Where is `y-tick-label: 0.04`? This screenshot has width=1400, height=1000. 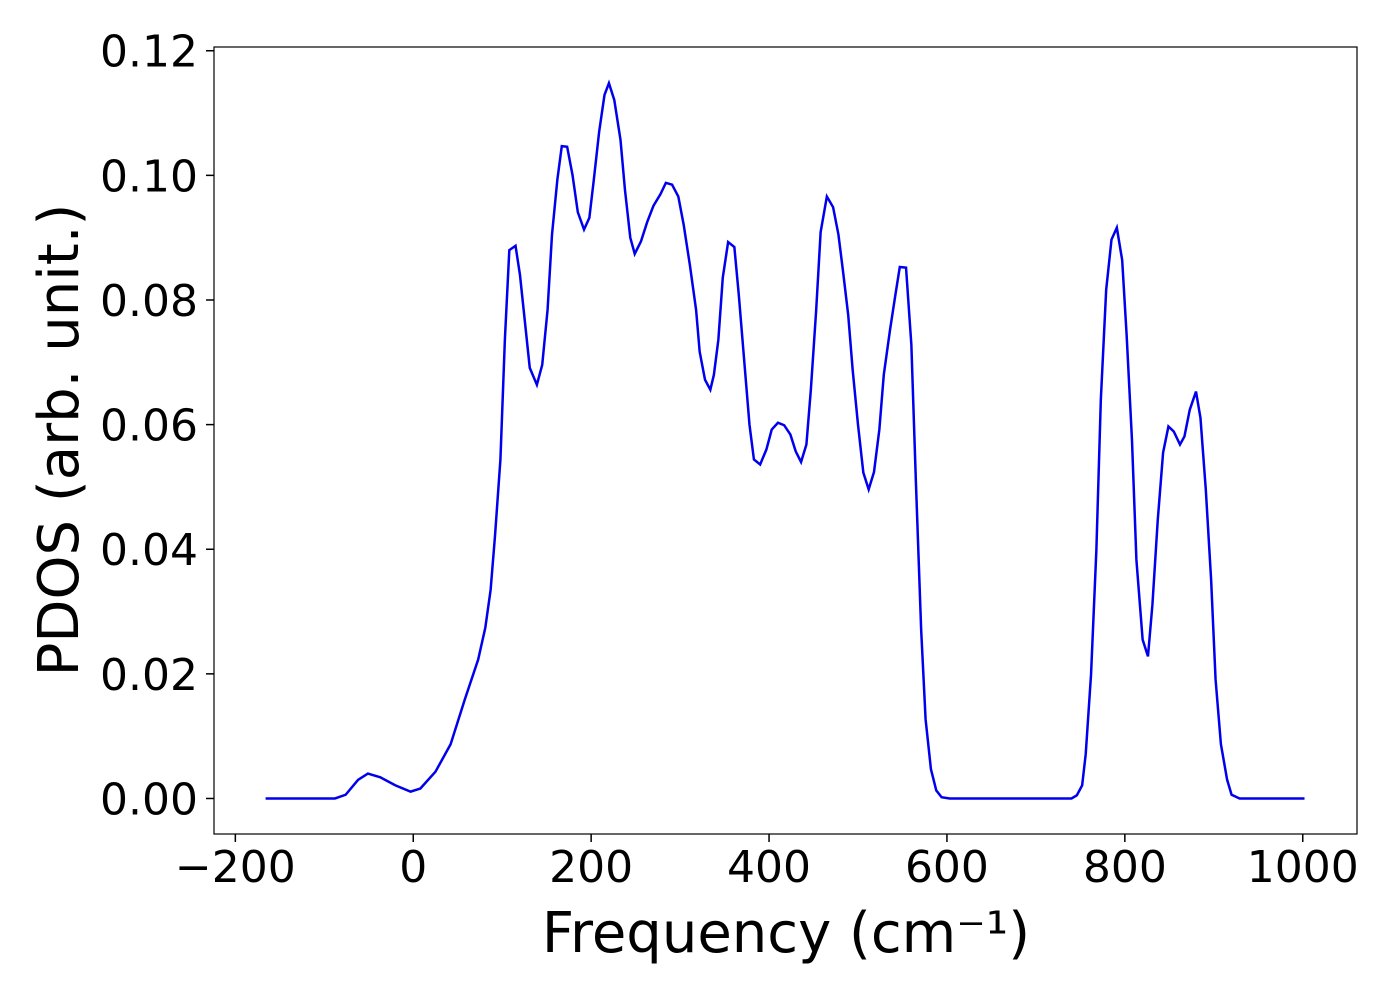 y-tick-label: 0.04 is located at coordinates (149, 550).